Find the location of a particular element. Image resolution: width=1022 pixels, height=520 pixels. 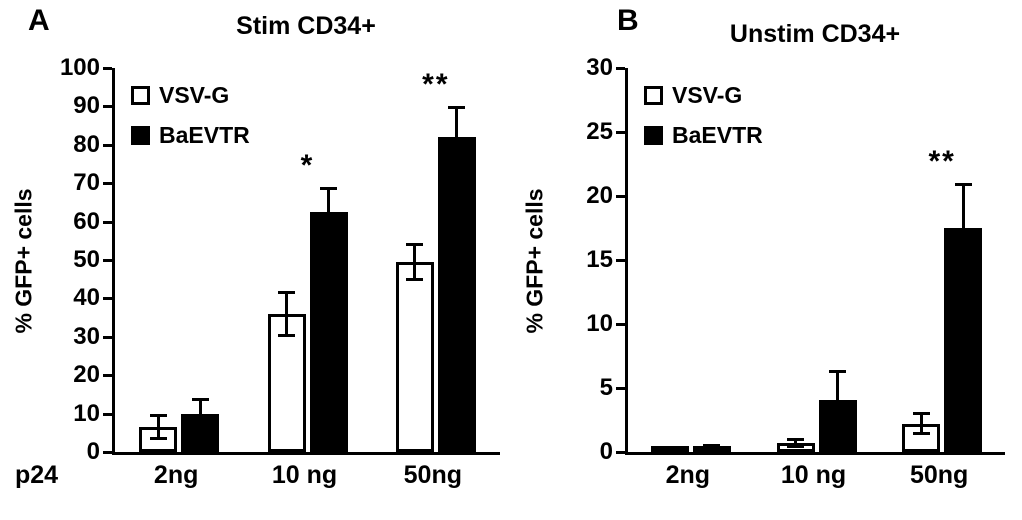

x-category-label: 50ng is located at coordinates (939, 475).